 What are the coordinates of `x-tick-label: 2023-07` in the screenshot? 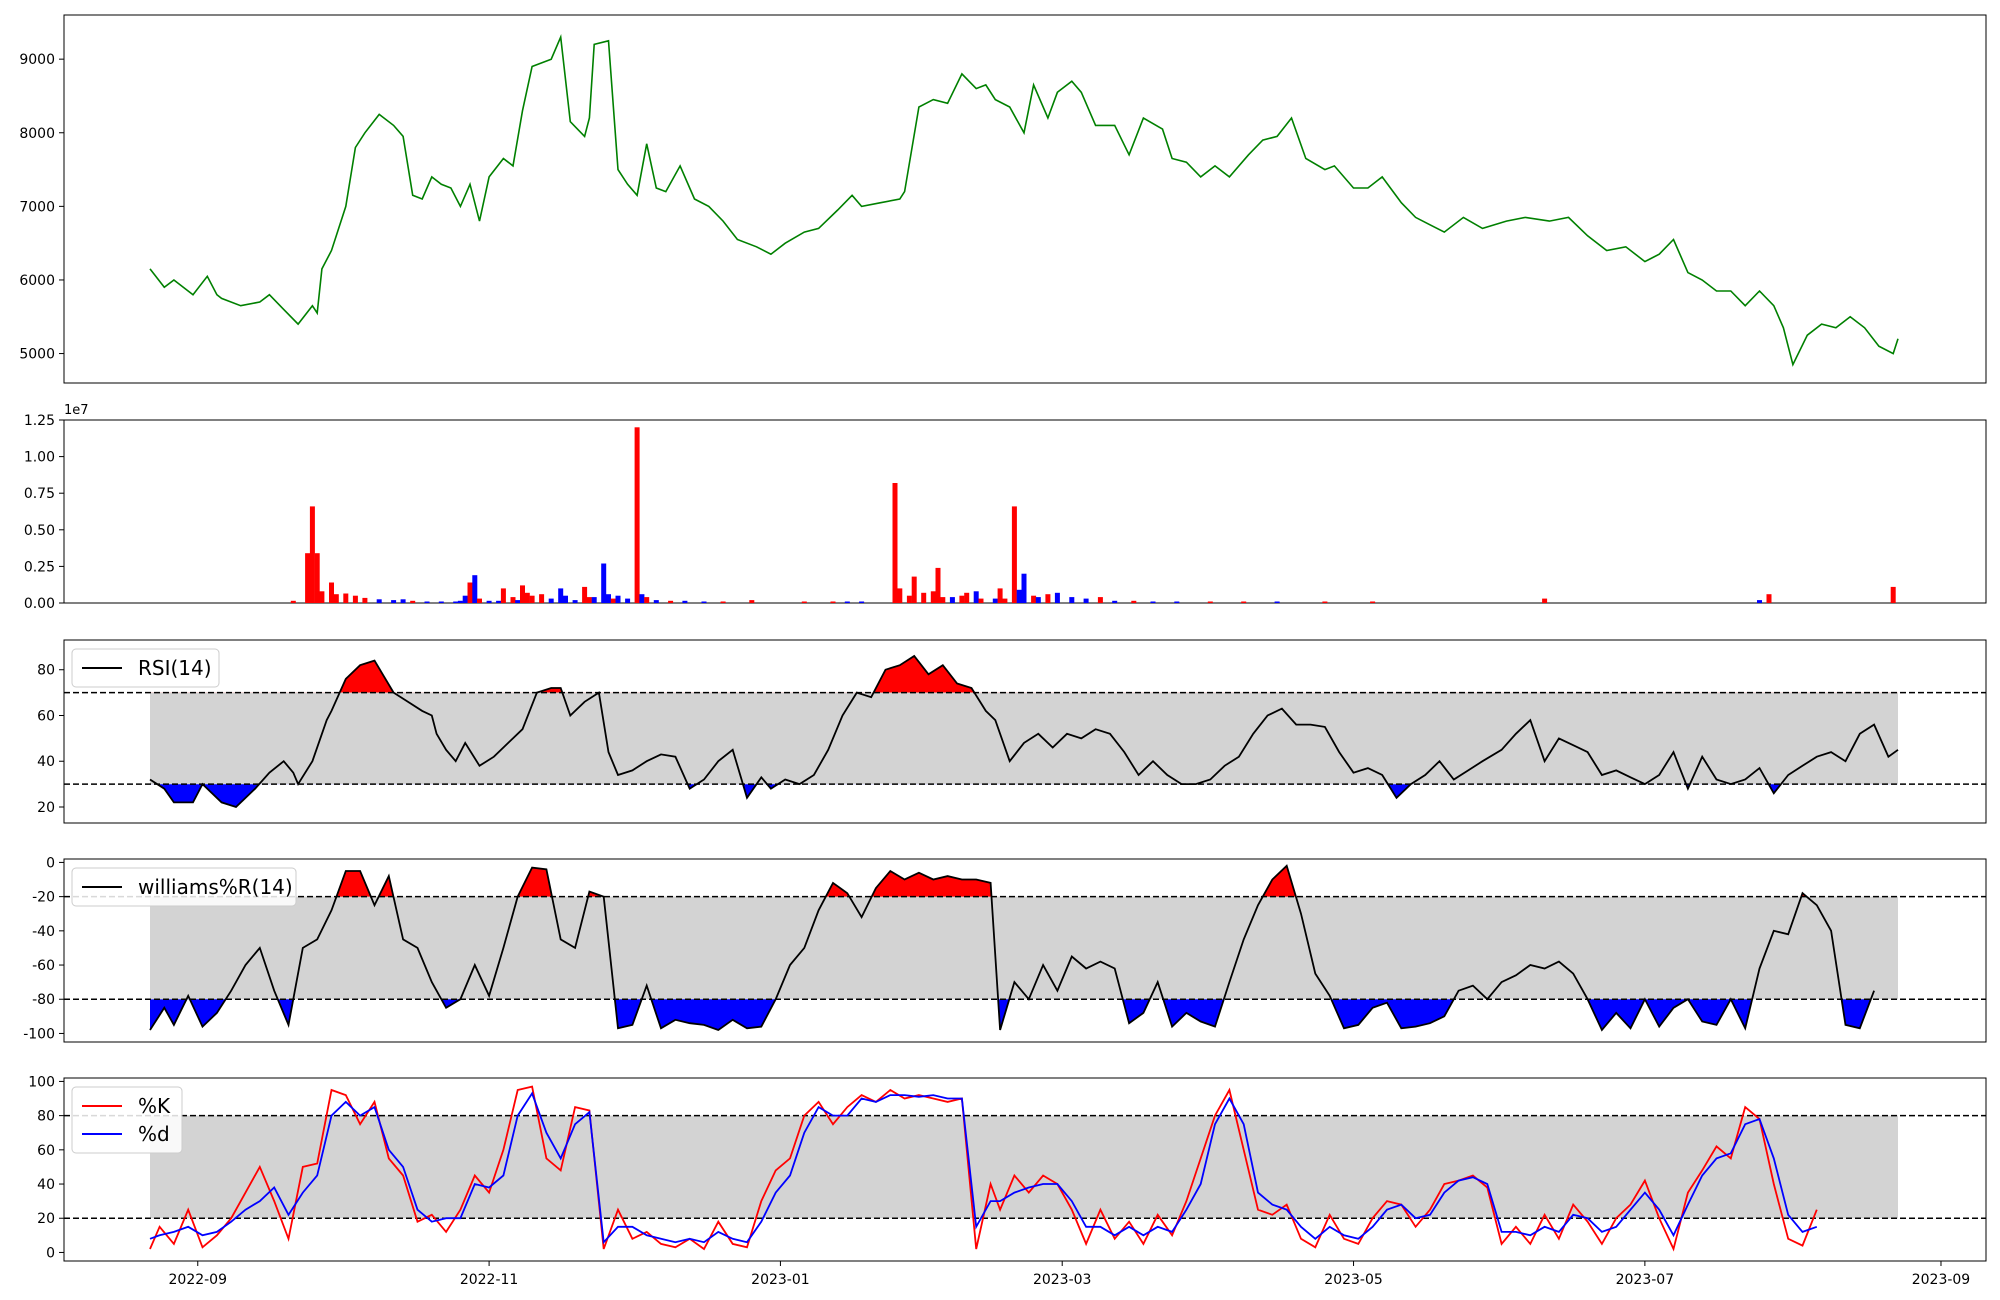 It's located at (1645, 1280).